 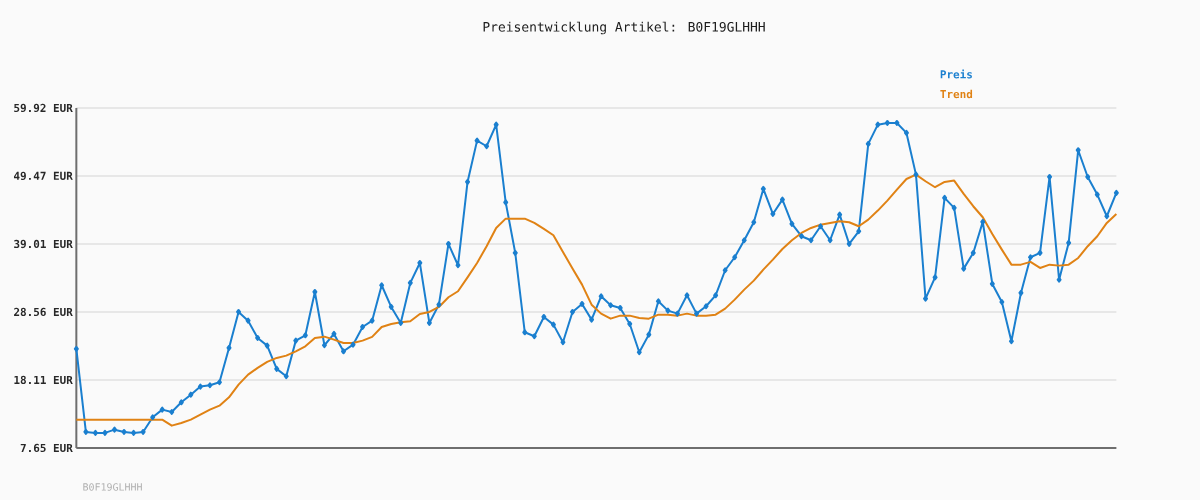 What do you see at coordinates (43, 108) in the screenshot?
I see `y-tick-label: 59.92 EUR` at bounding box center [43, 108].